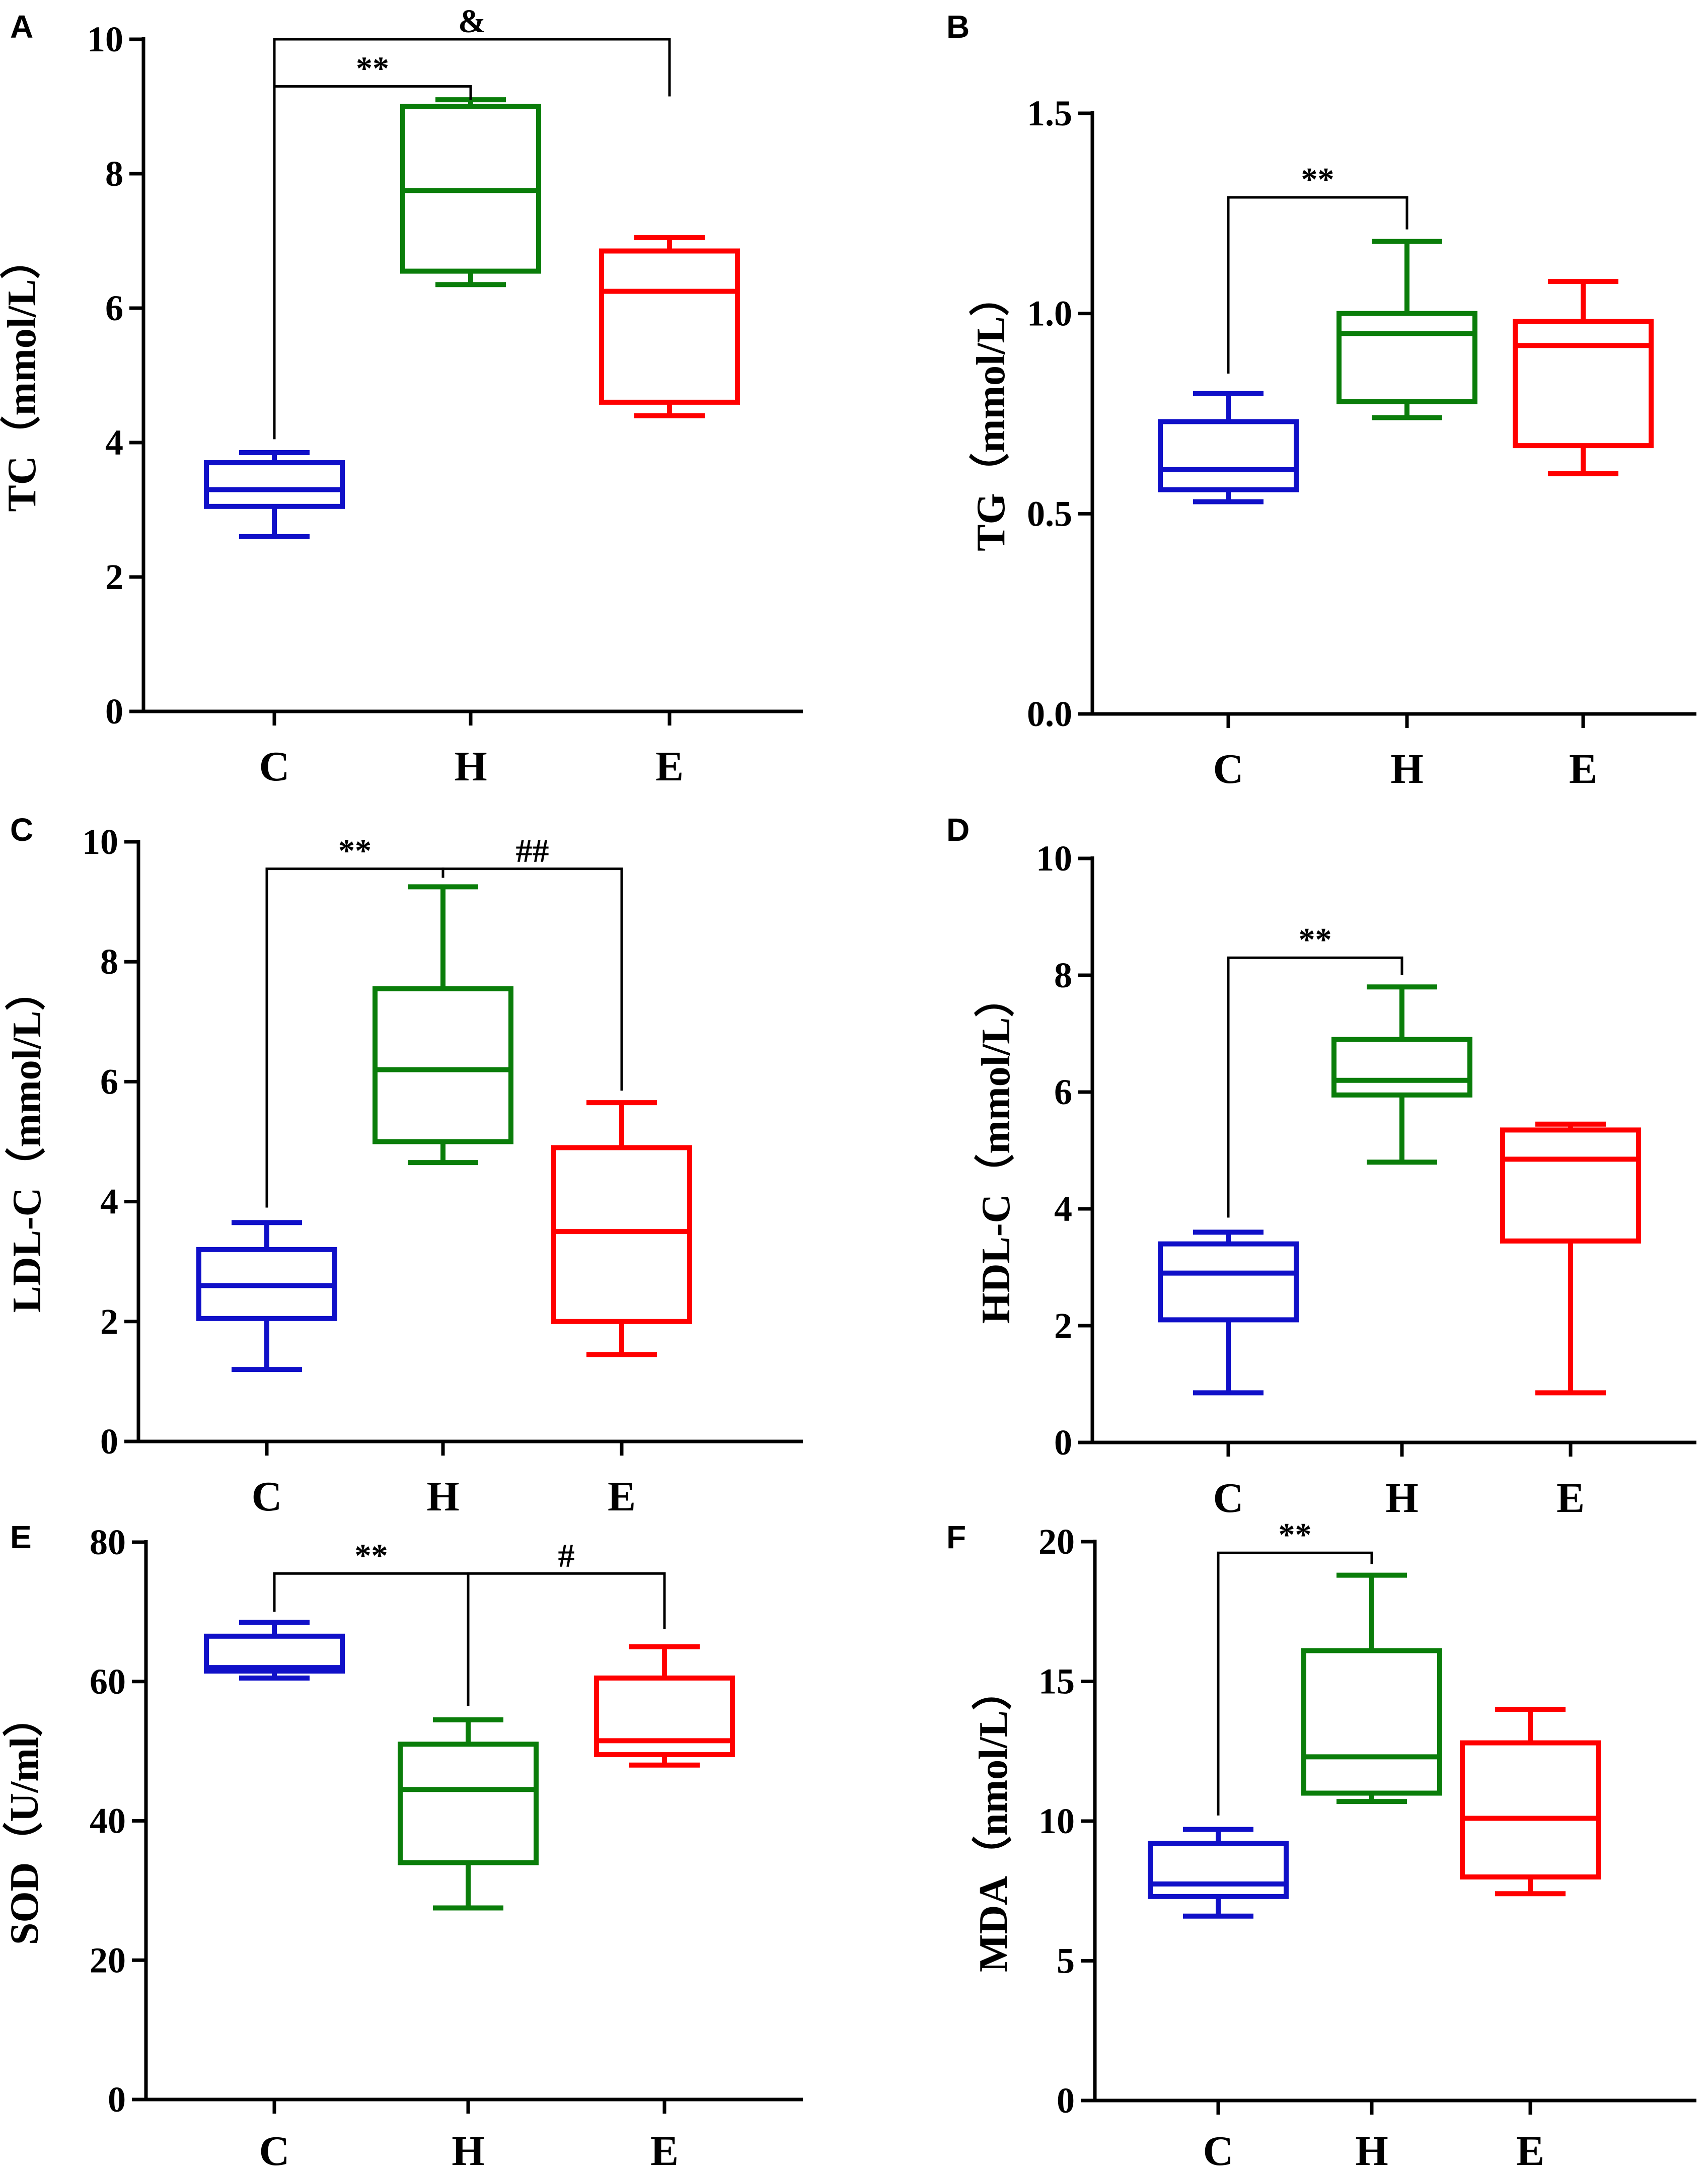 This screenshot has height=2171, width=1708. I want to click on y-axis-label: MDA（nmol/L）, so click(994, 1821).